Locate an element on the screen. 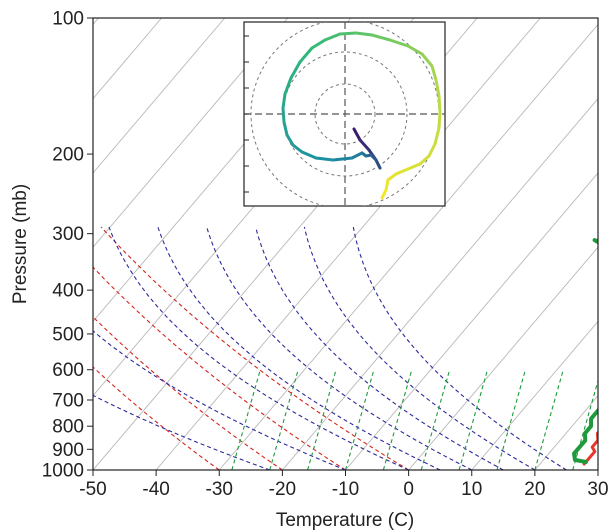  x-tick-label: -40 is located at coordinates (155, 489).